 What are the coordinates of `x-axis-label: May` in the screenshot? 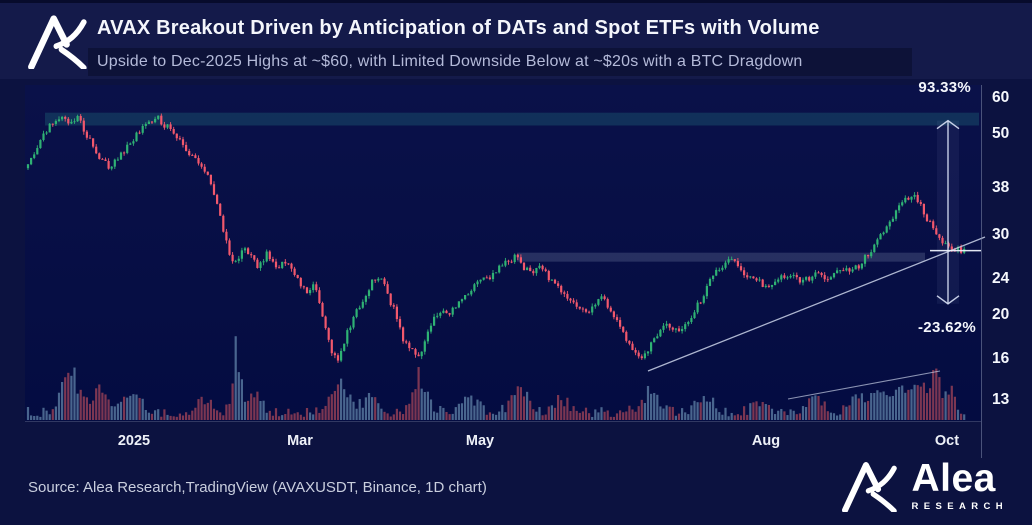 It's located at (480, 441).